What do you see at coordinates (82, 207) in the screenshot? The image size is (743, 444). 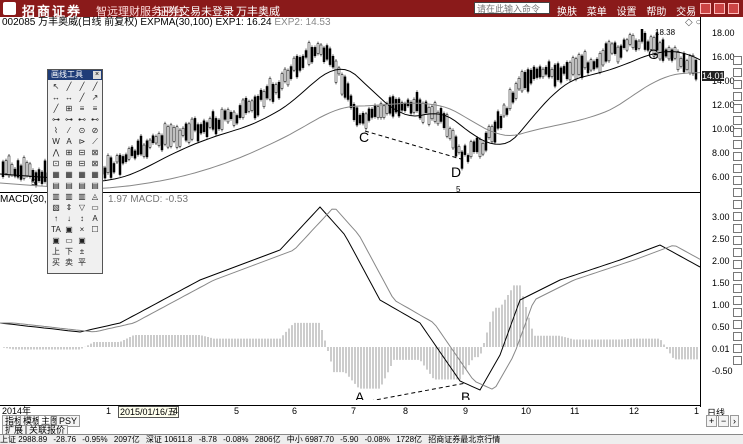 I see `draw-tool-46-icon: ▽` at bounding box center [82, 207].